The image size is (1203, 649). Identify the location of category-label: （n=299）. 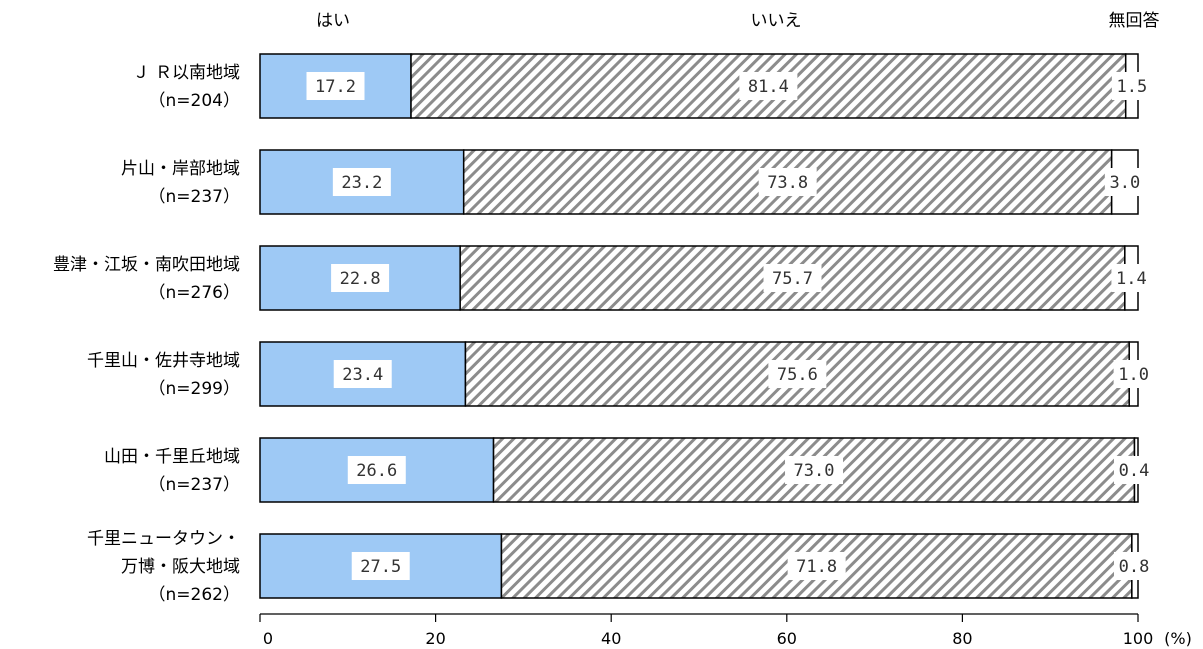
(194, 389).